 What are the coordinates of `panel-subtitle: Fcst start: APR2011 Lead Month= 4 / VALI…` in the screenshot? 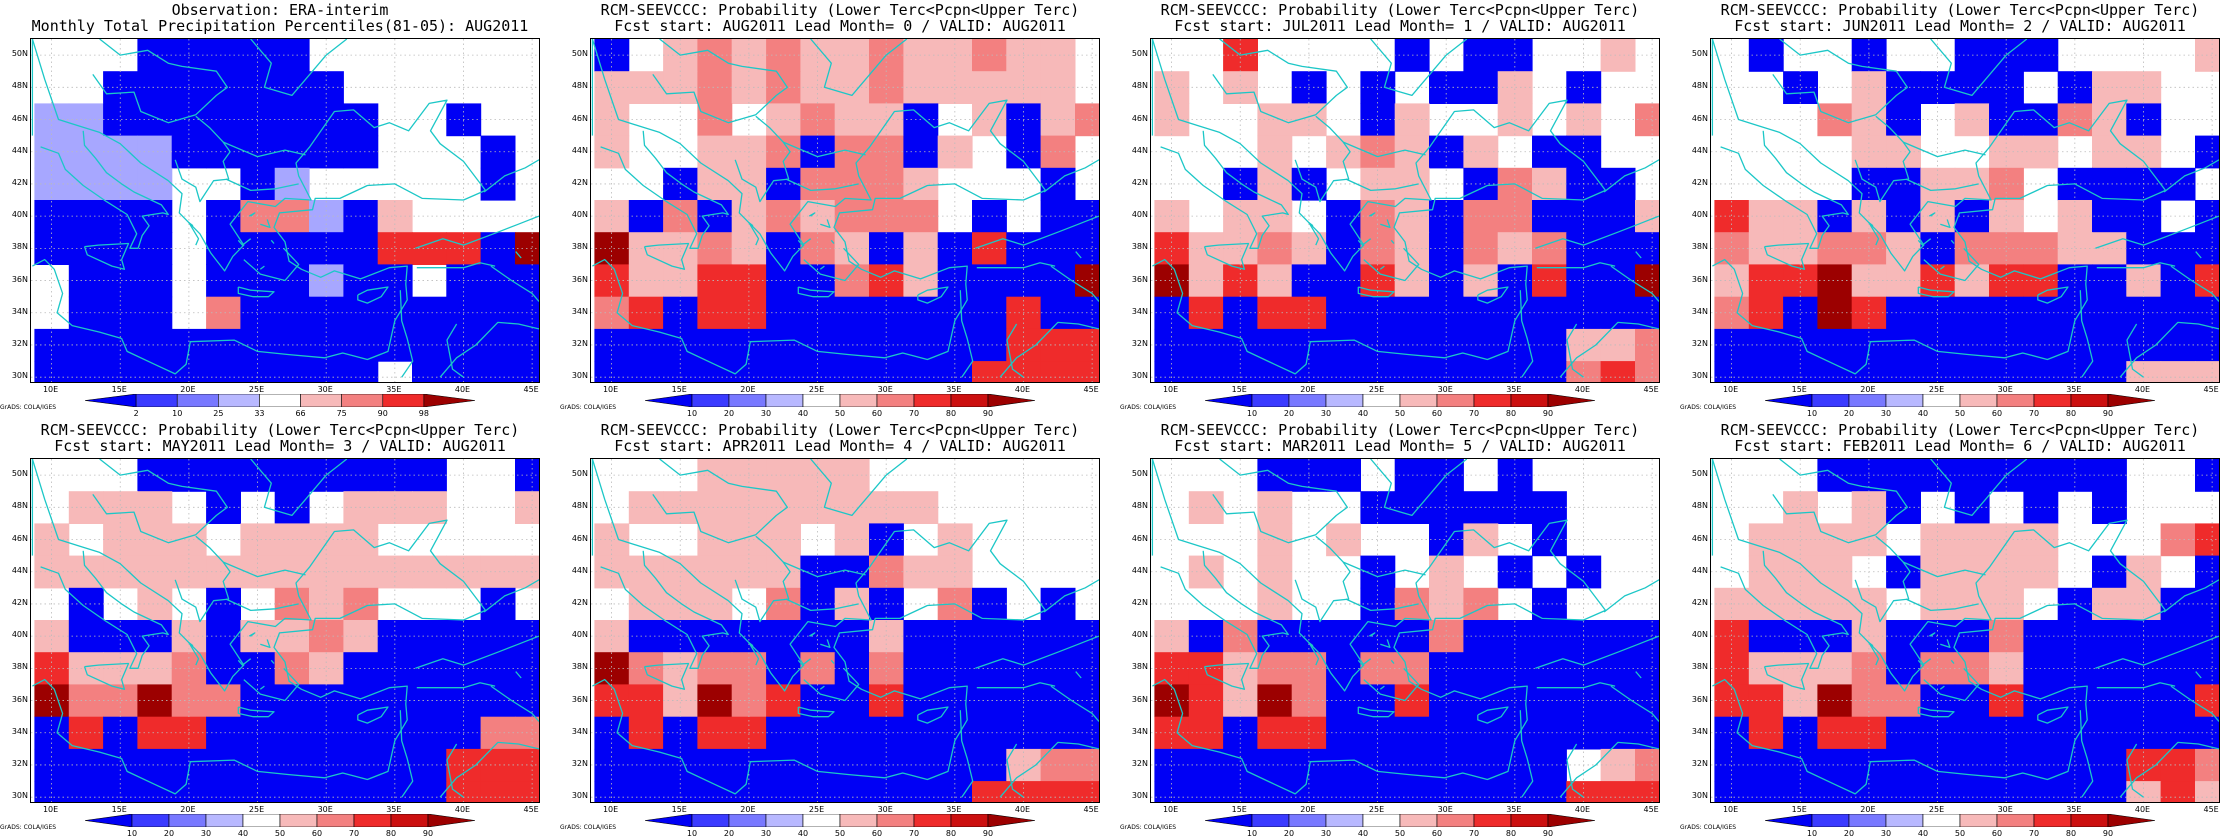 It's located at (840, 446).